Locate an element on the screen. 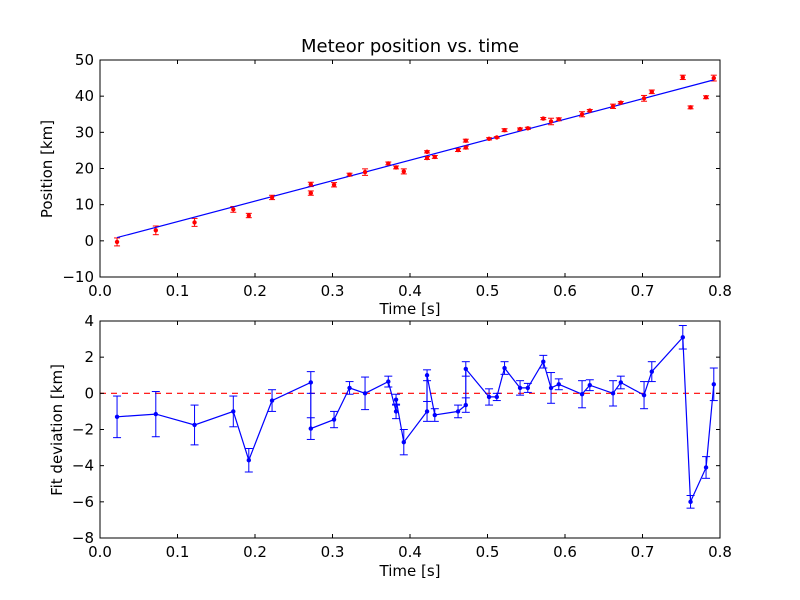  y-tick-label: −6 is located at coordinates (83, 502).